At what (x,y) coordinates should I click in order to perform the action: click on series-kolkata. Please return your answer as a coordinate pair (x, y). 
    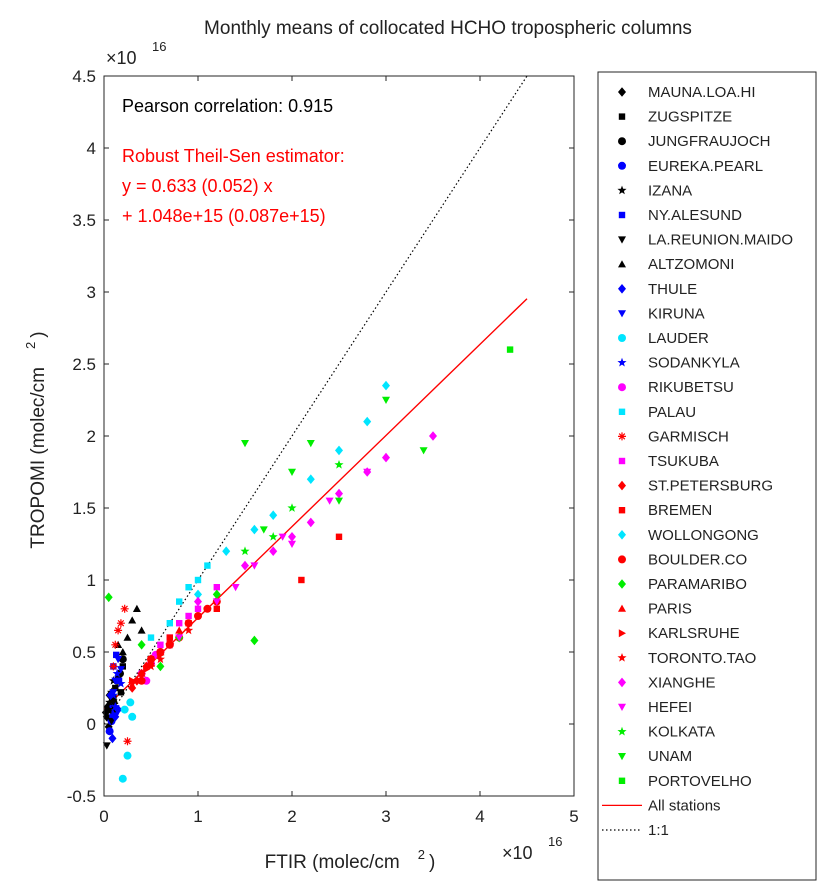
    Looking at the image, I should click on (292, 508).